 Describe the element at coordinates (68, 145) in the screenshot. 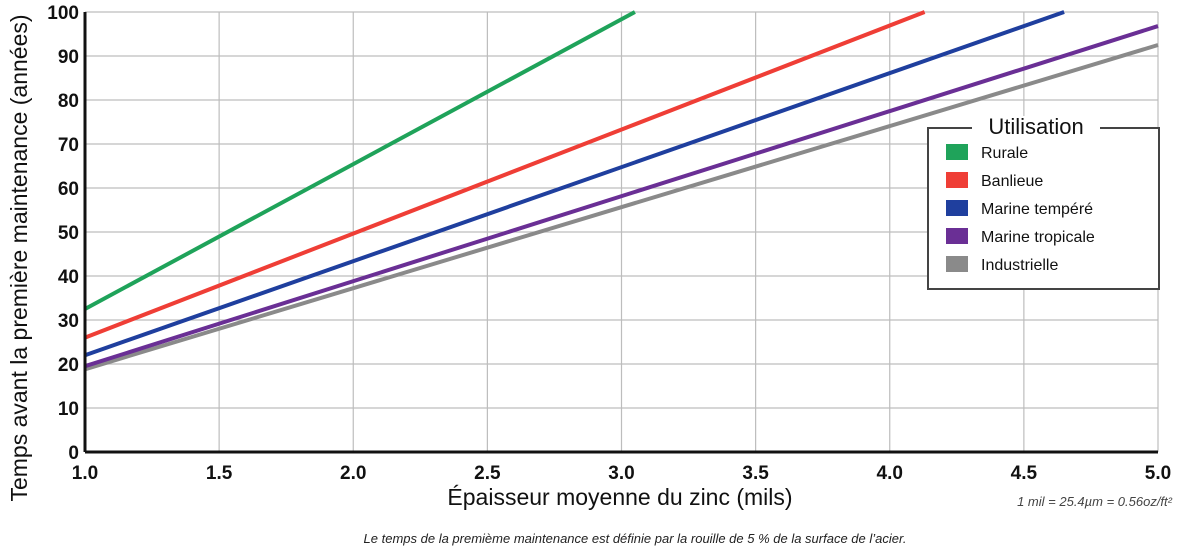

I see `y-tick-label: 70` at that location.